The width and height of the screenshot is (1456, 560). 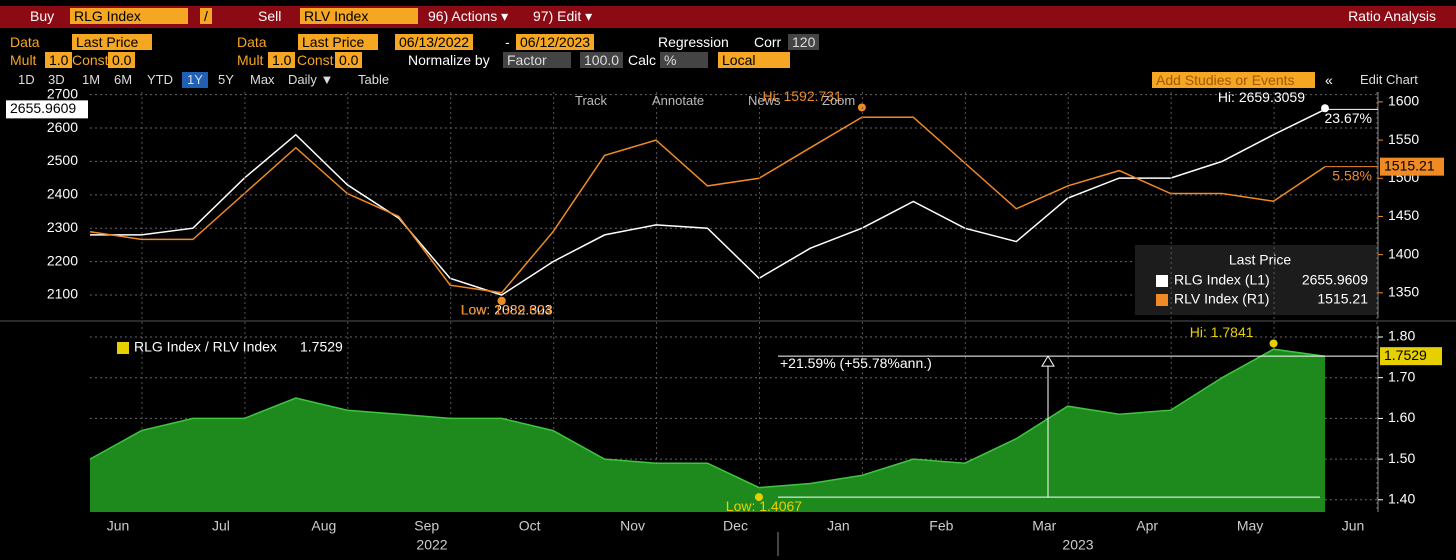 I want to click on measure-arrowhead, so click(x=1048, y=361).